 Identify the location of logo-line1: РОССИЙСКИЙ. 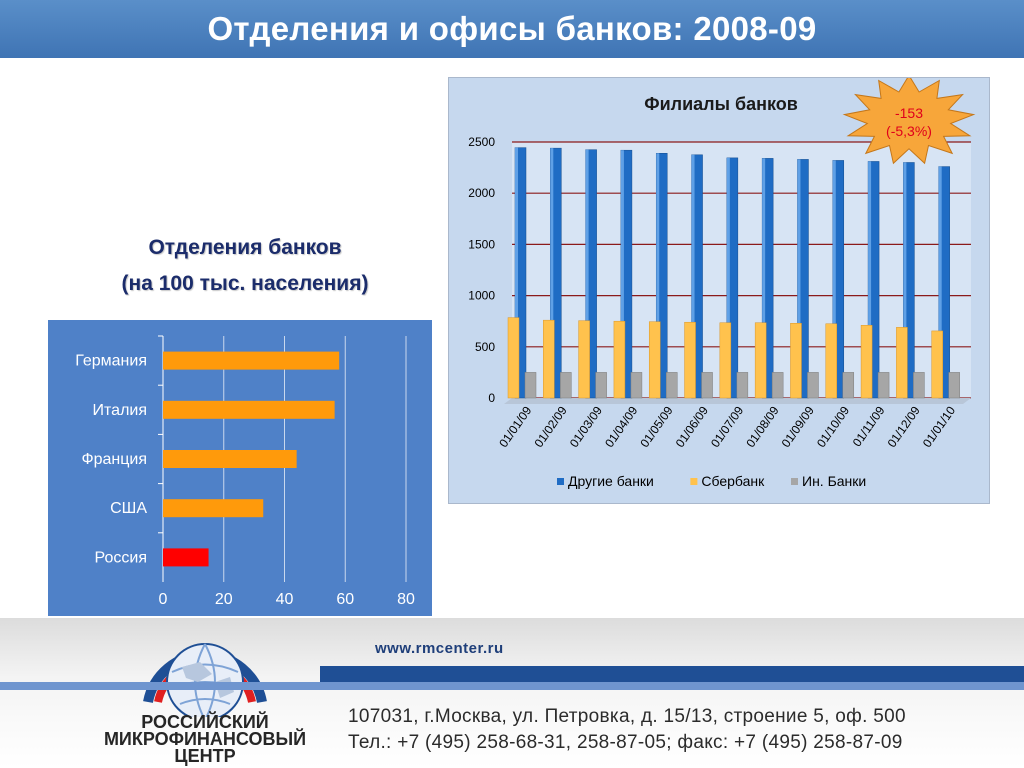
(205, 722).